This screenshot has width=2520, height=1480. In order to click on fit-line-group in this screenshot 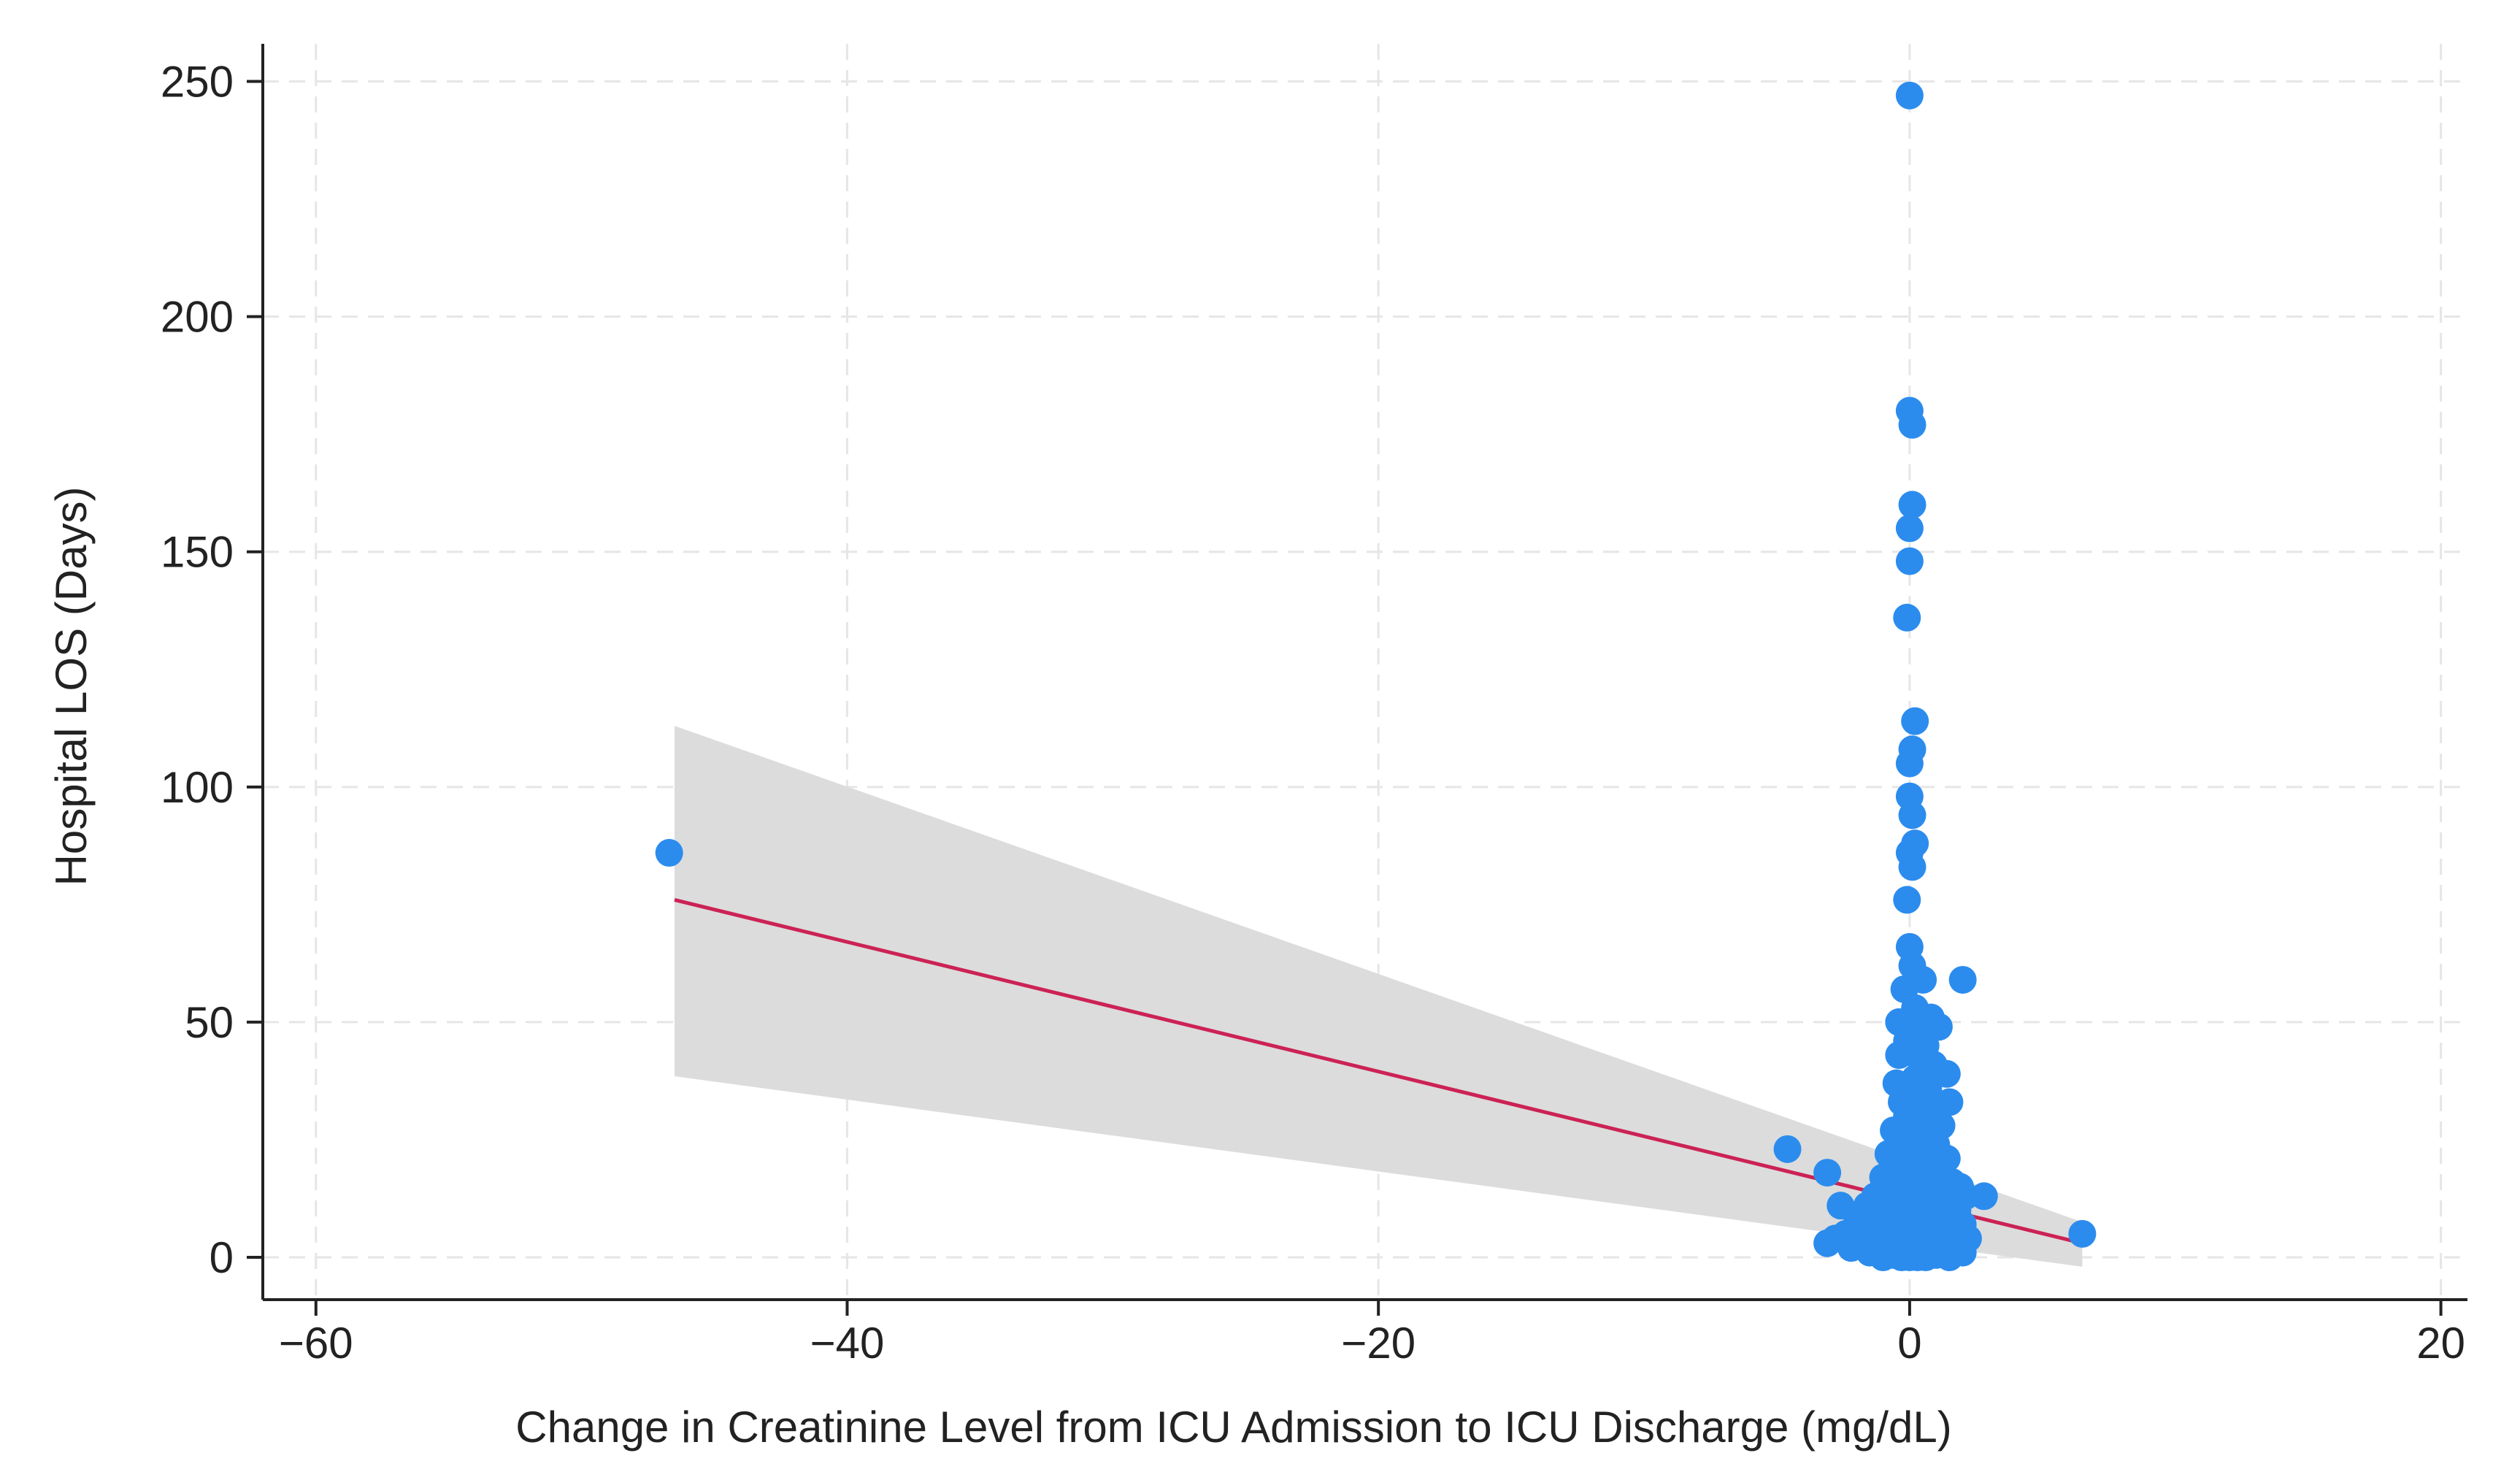, I will do `click(1378, 1072)`.